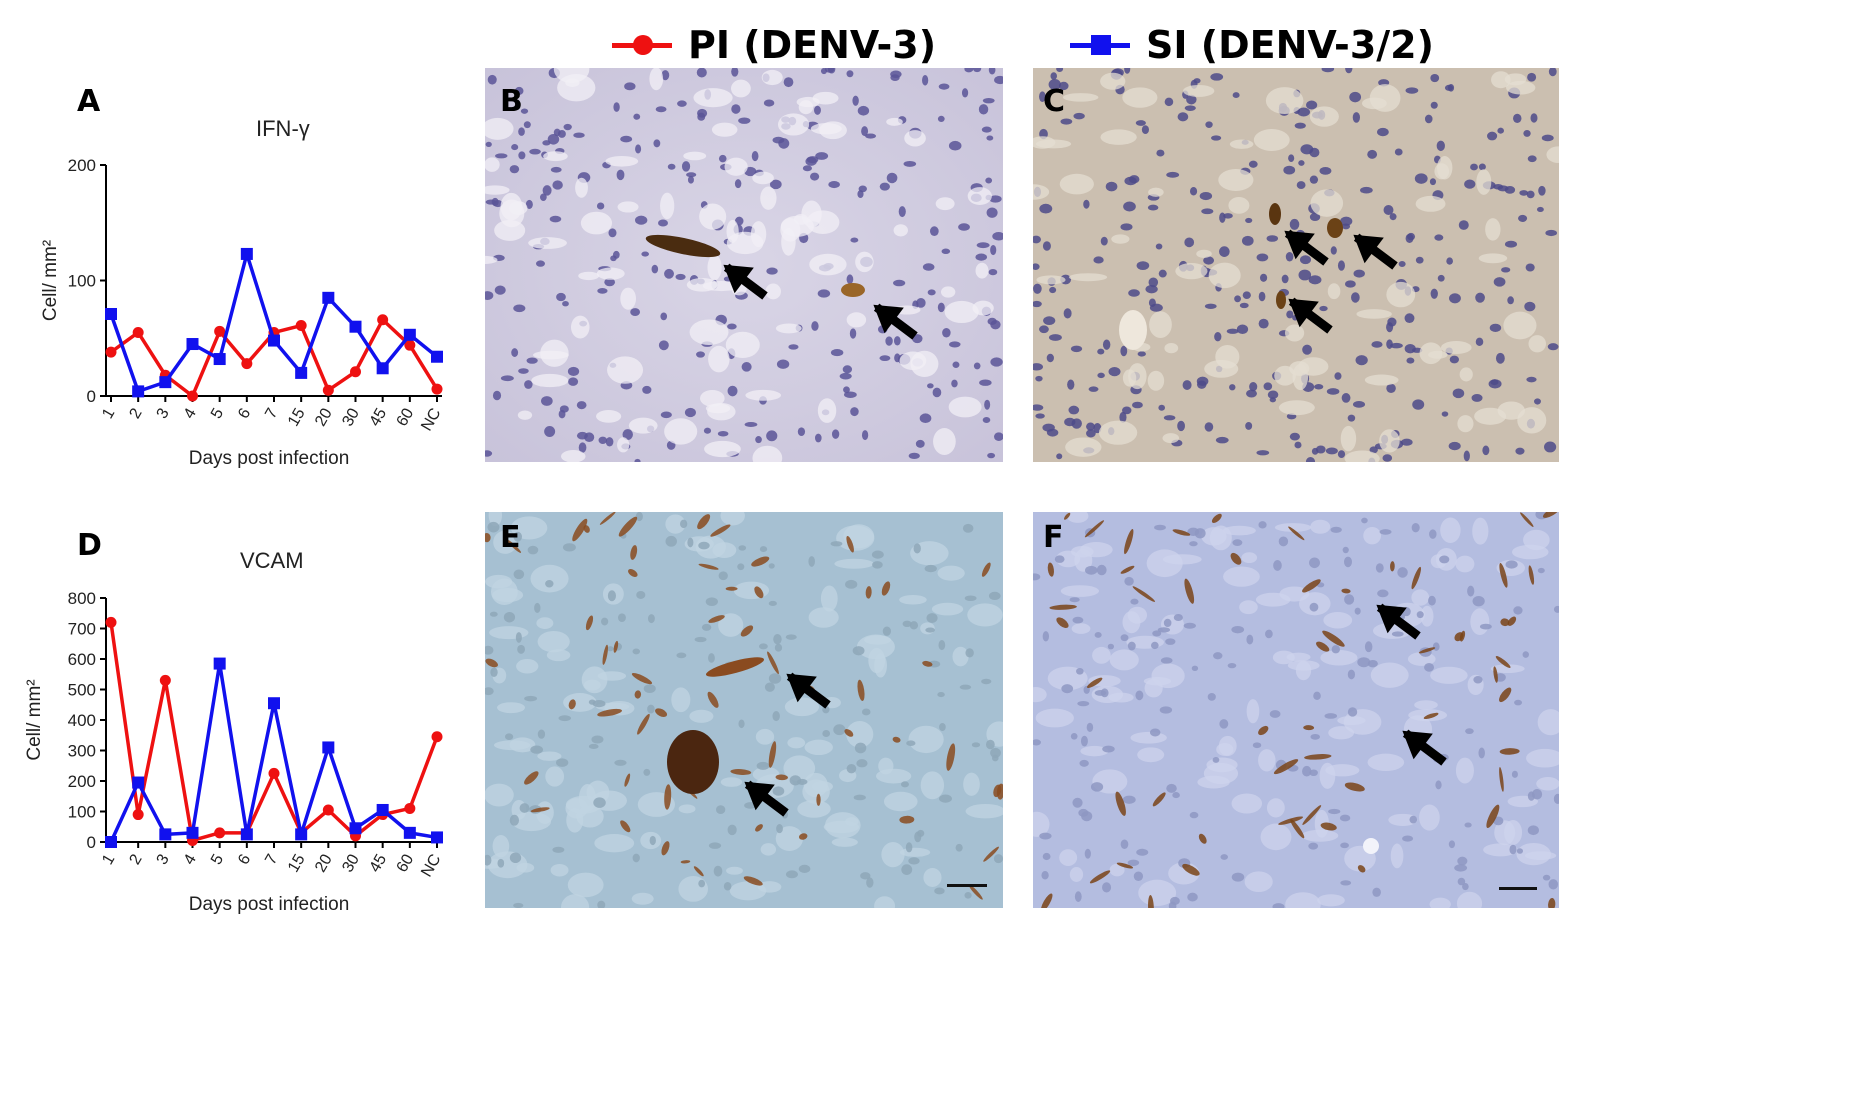 This screenshot has width=1862, height=1100. What do you see at coordinates (283, 128) in the screenshot?
I see `chart-title-ifn: IFN-γ` at bounding box center [283, 128].